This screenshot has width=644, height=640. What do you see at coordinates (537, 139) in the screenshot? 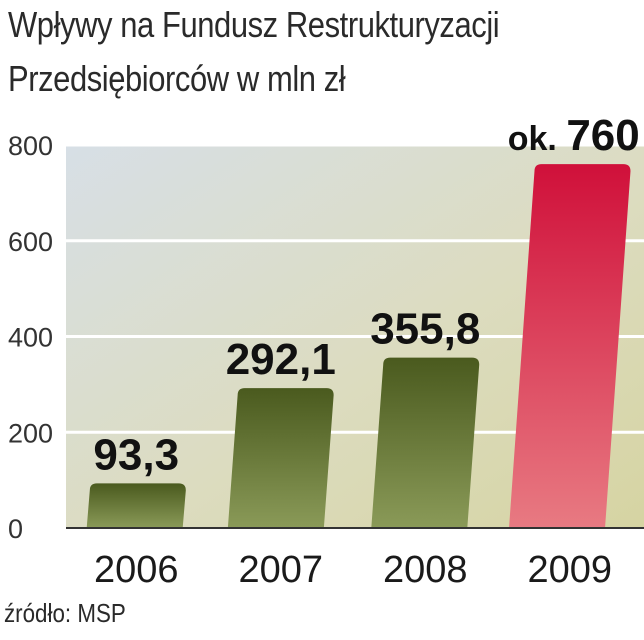
I see `data-label-prefix: ok.` at bounding box center [537, 139].